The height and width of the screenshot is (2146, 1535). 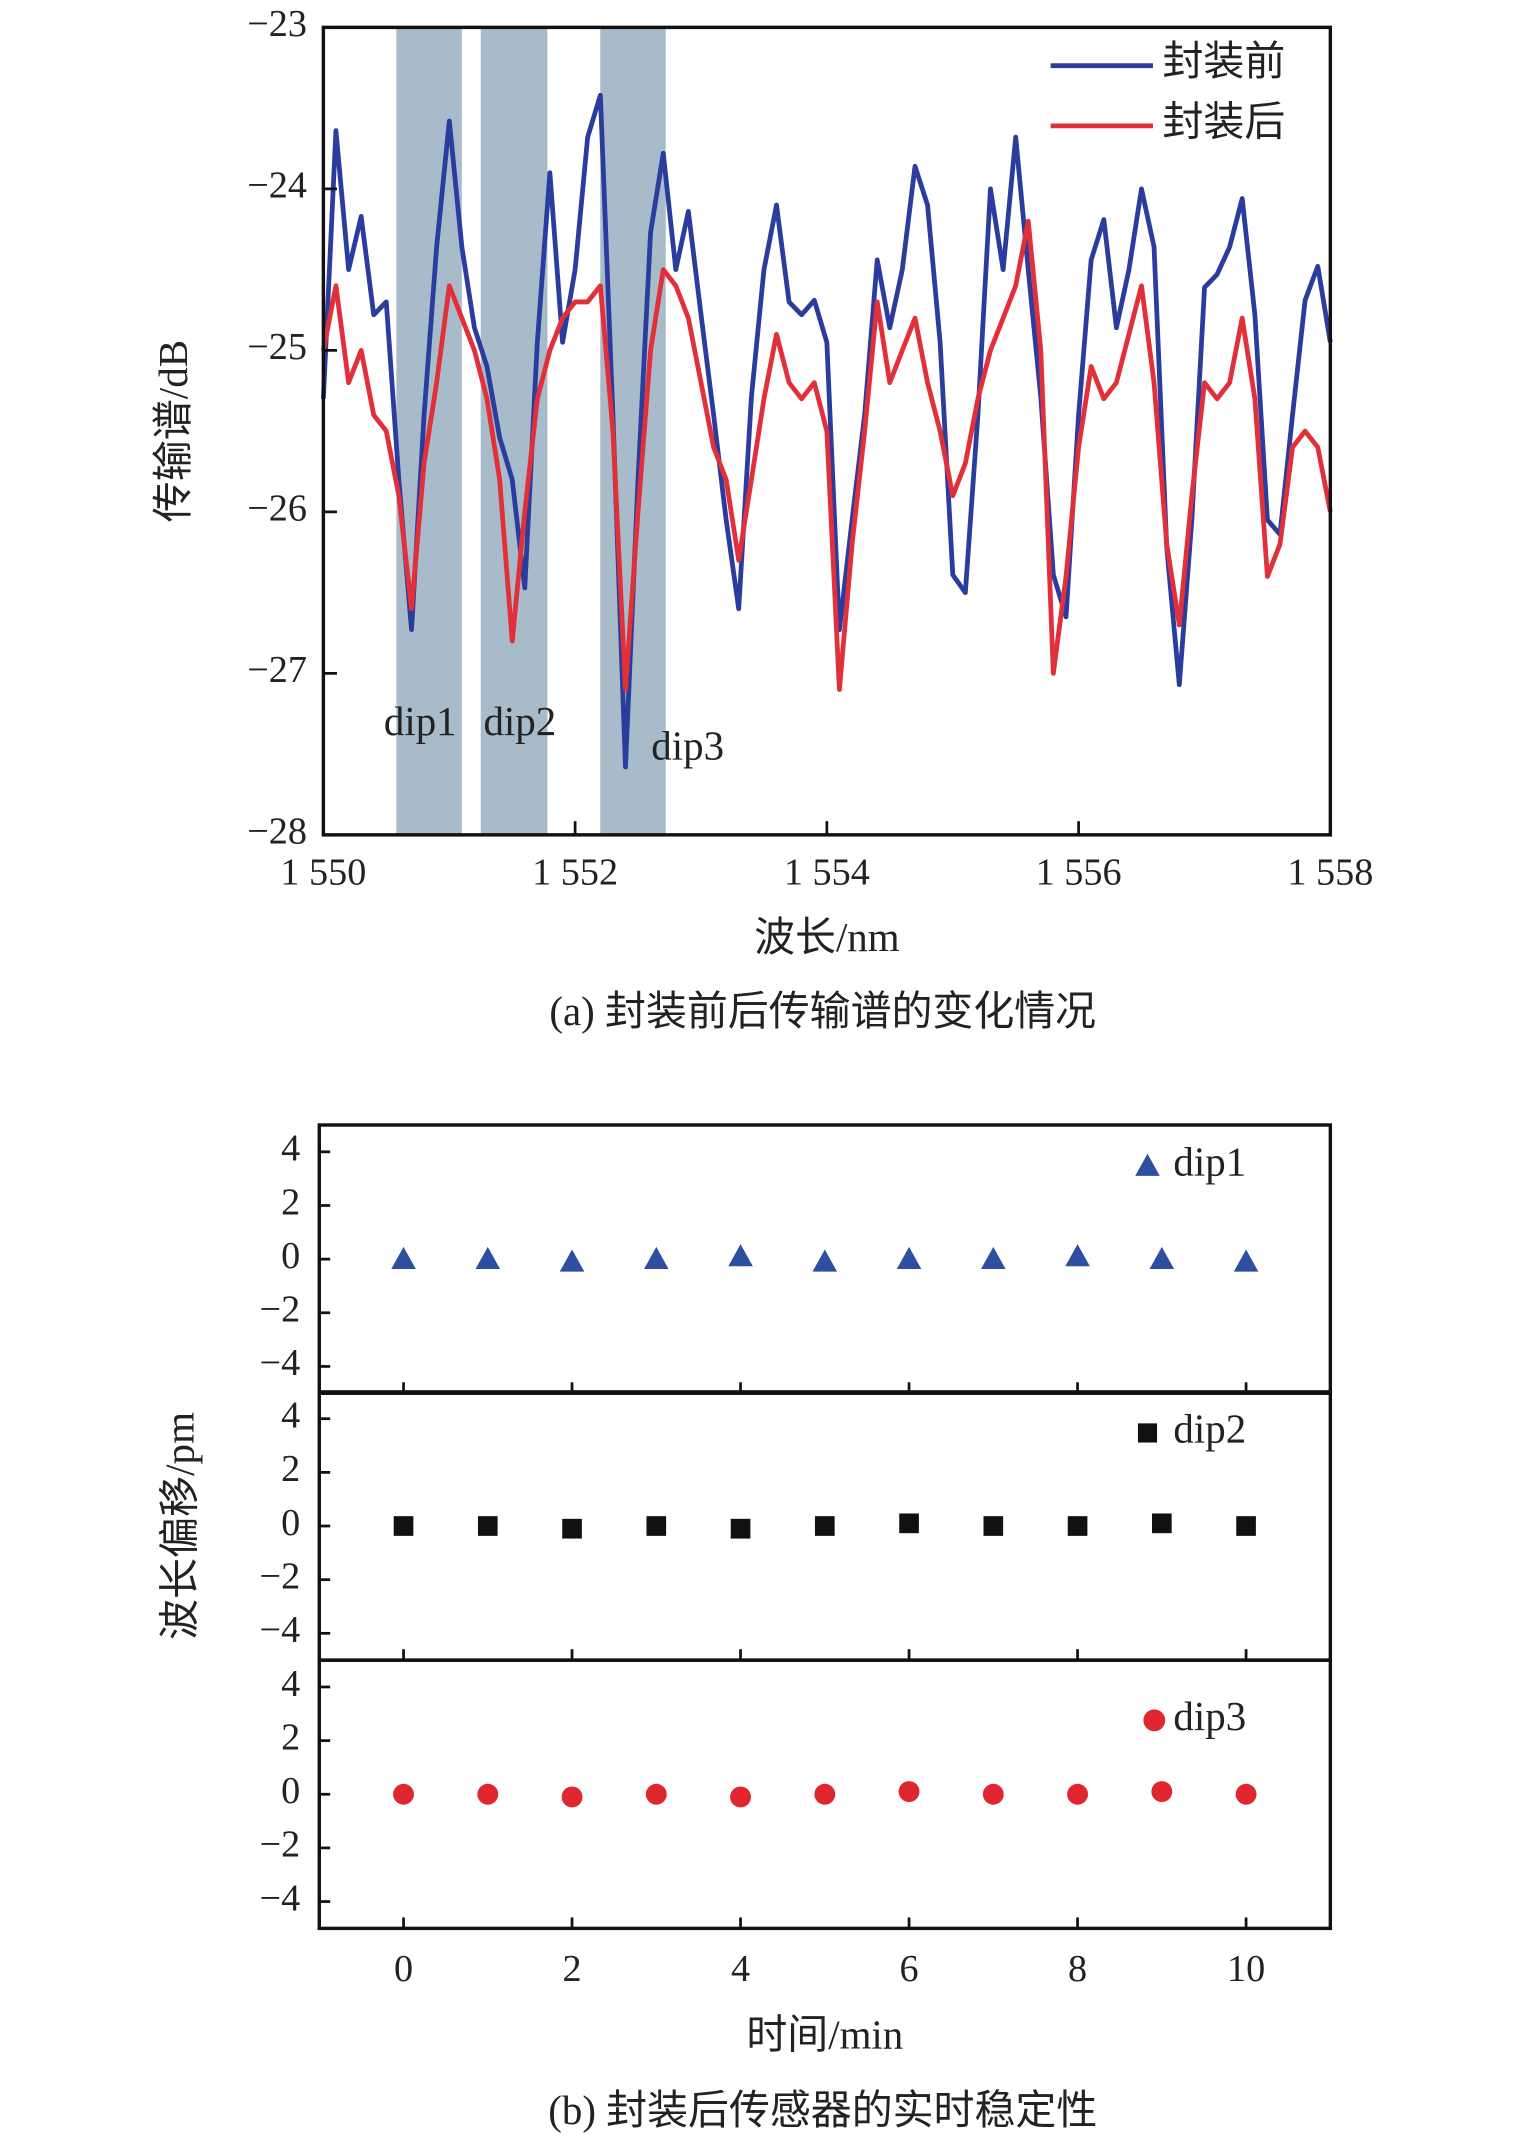 What do you see at coordinates (571, 1969) in the screenshot?
I see `x-tick-label: 2` at bounding box center [571, 1969].